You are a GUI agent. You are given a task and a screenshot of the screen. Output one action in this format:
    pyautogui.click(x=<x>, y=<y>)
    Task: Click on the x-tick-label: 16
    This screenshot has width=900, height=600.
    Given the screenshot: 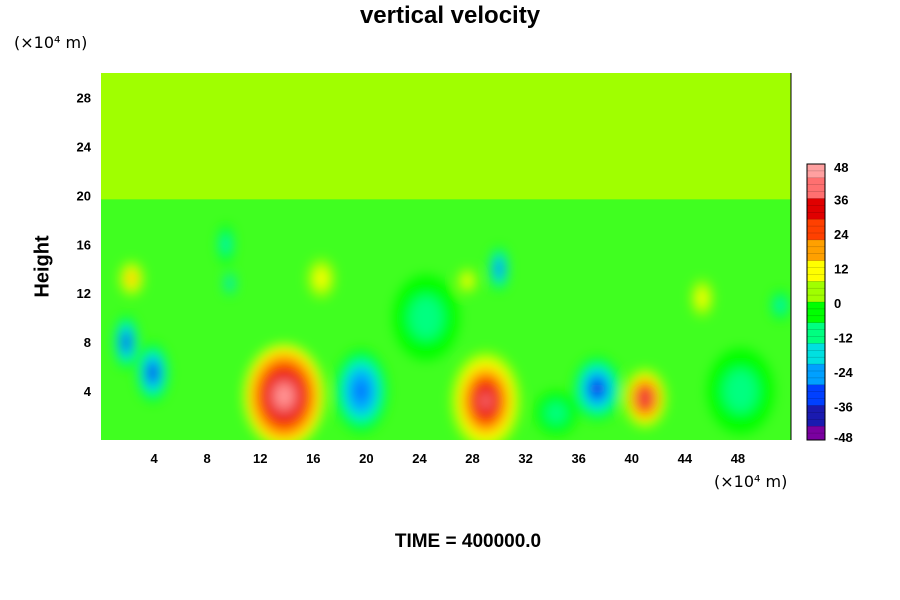 What is the action you would take?
    pyautogui.click(x=313, y=458)
    